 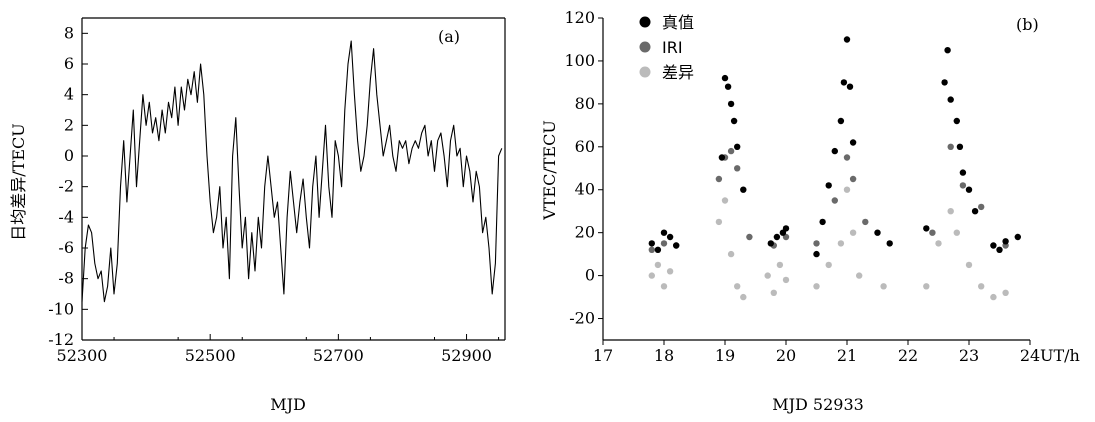 I want to click on panel-b-x-tick-label: 19, so click(x=725, y=355).